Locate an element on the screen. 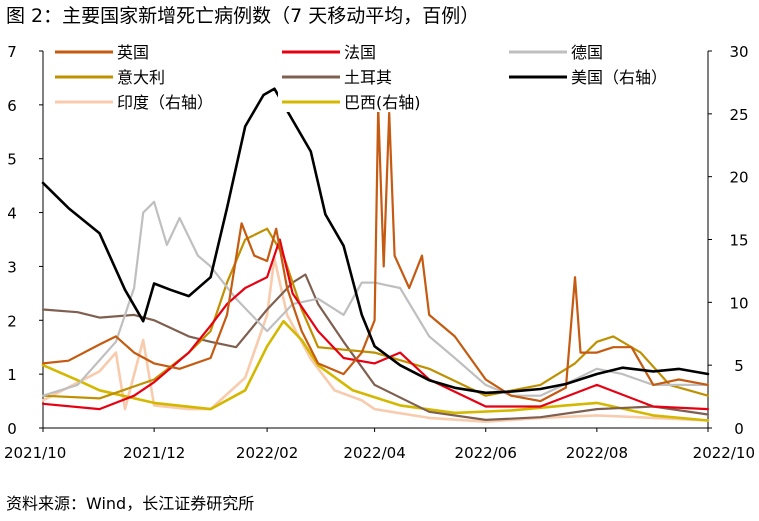 The width and height of the screenshot is (759, 521). y-right-tick-label: 0 is located at coordinates (739, 429).